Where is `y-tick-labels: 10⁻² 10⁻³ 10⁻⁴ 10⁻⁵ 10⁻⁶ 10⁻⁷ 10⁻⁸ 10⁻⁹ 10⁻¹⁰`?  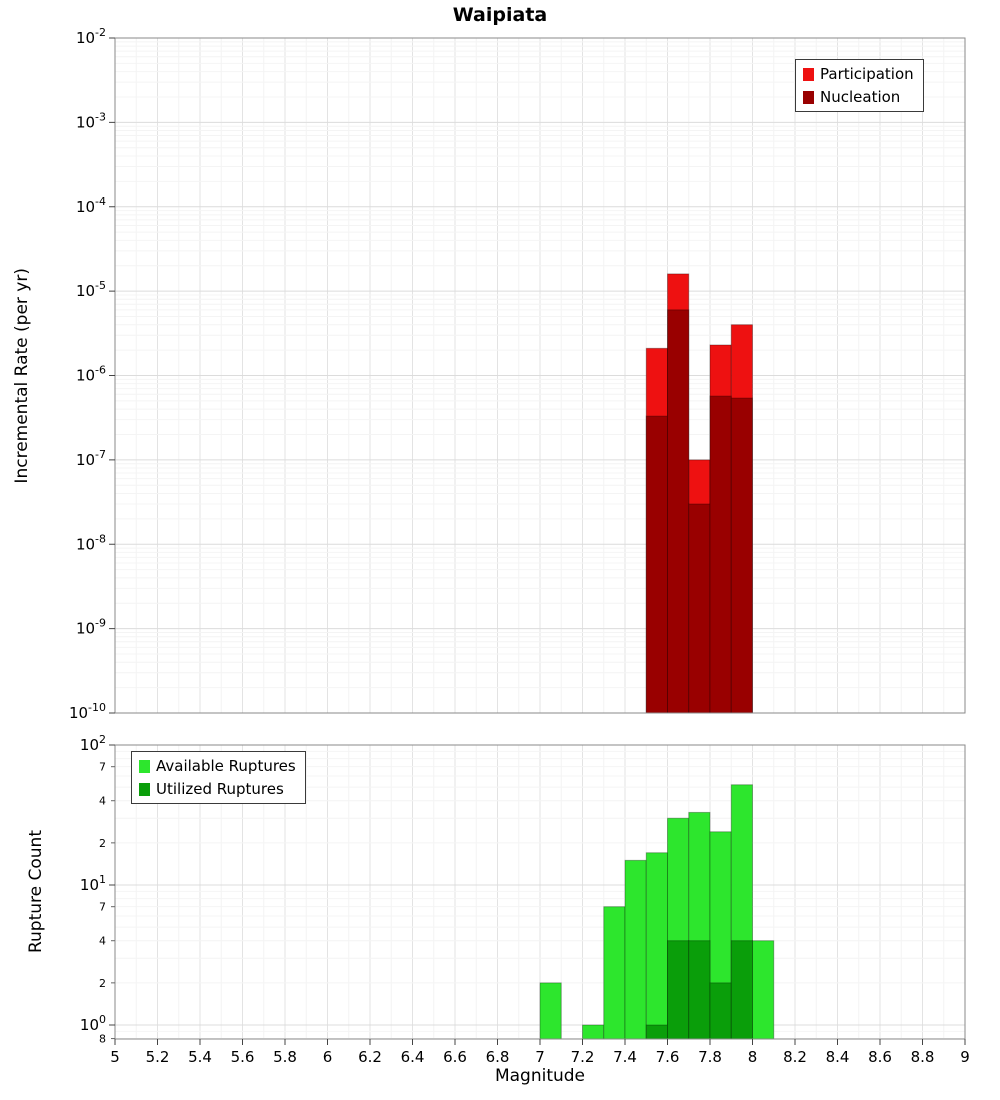 y-tick-labels: 10⁻² 10⁻³ 10⁻⁴ 10⁻⁵ 10⁻⁶ 10⁻⁷ 10⁻⁸ 10⁻⁹ 10⁻¹⁰ is located at coordinates (92, 374).